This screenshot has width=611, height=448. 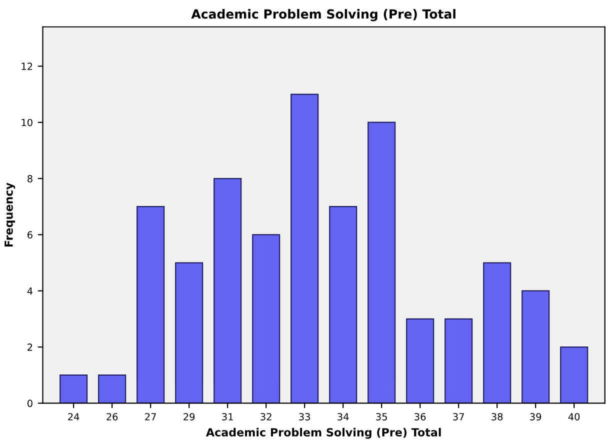 I want to click on x-tick-label: 38, so click(x=497, y=416).